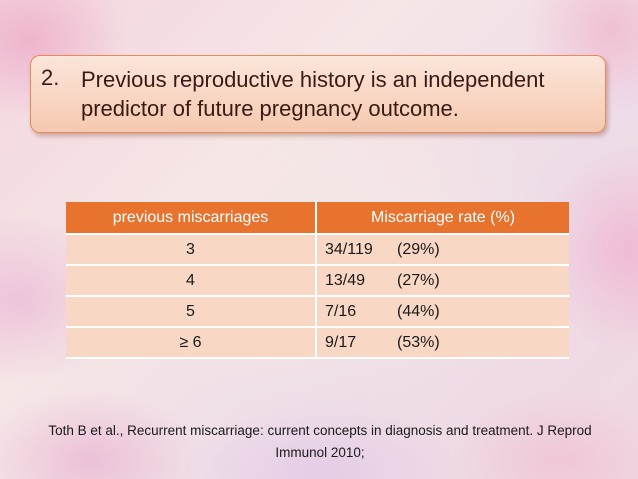 The height and width of the screenshot is (479, 638). I want to click on cell-rate: 13/49 (27%), so click(442, 281).